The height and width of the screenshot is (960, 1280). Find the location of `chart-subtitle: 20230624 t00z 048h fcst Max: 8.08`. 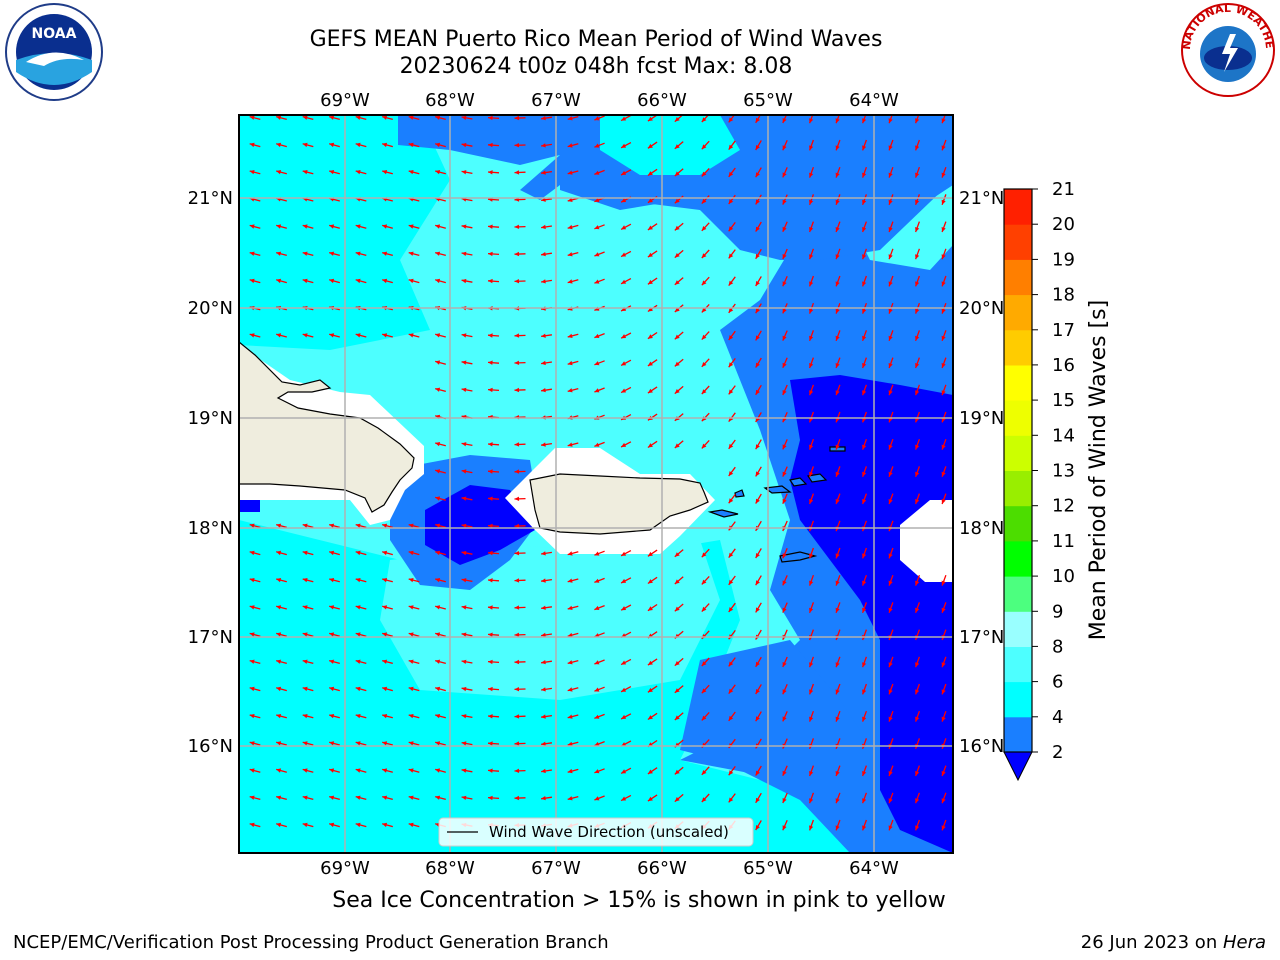

chart-subtitle: 20230624 t00z 048h fcst Max: 8.08 is located at coordinates (596, 66).